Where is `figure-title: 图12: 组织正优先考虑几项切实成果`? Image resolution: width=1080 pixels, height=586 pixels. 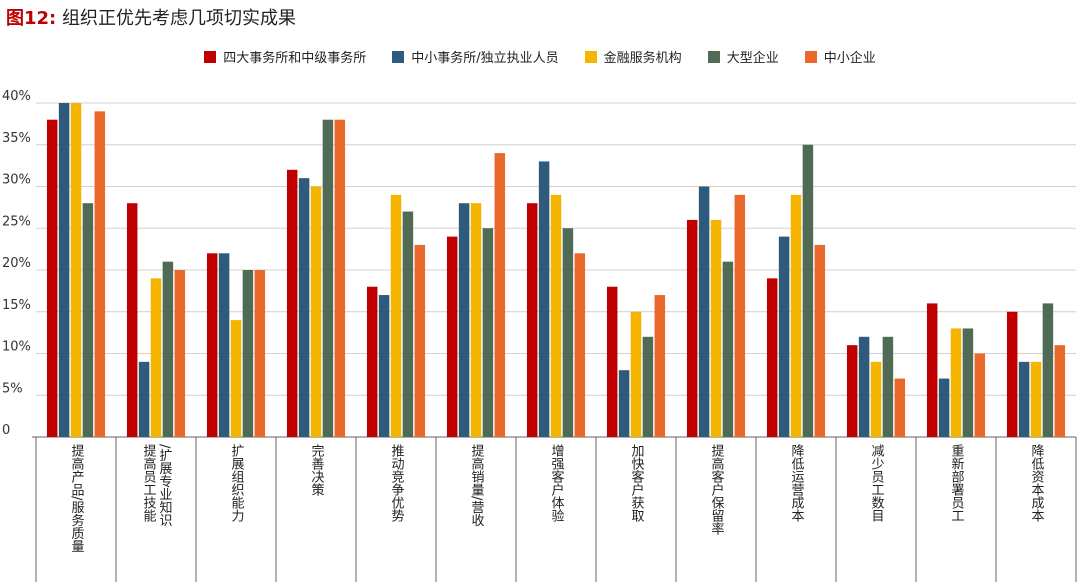
figure-title: 图12: 组织正优先考虑几项切实成果 is located at coordinates (151, 17).